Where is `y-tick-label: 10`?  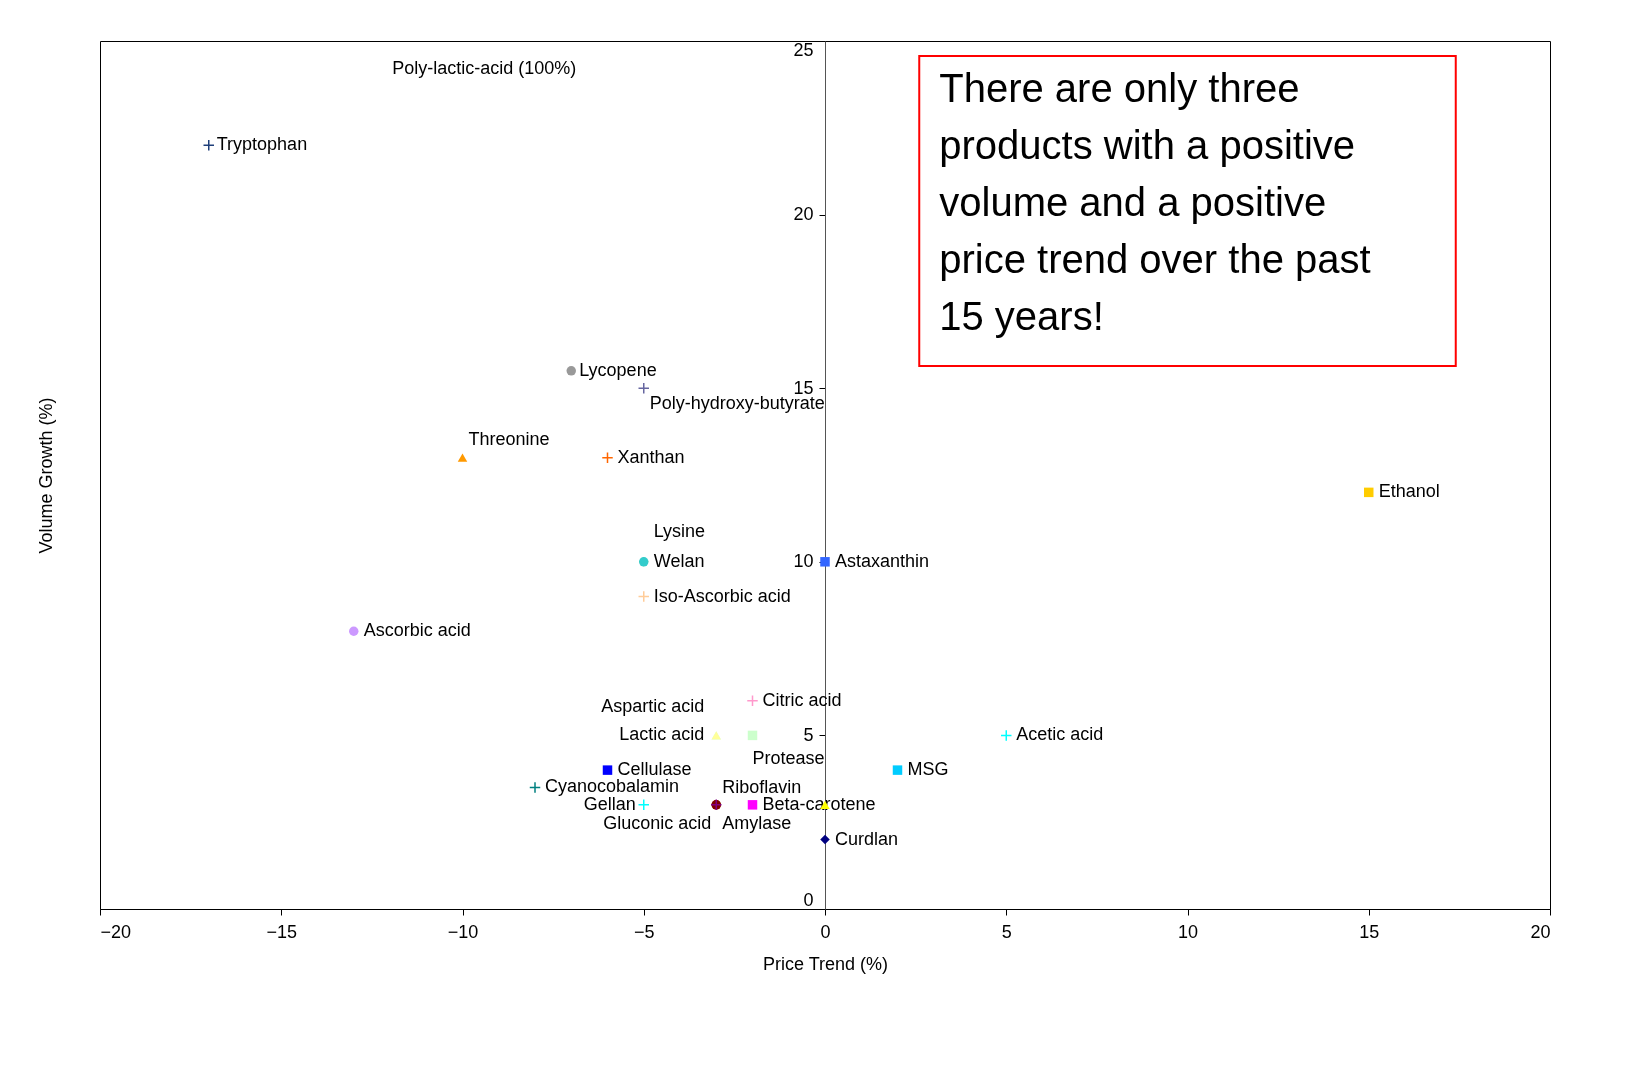 y-tick-label: 10 is located at coordinates (803, 561).